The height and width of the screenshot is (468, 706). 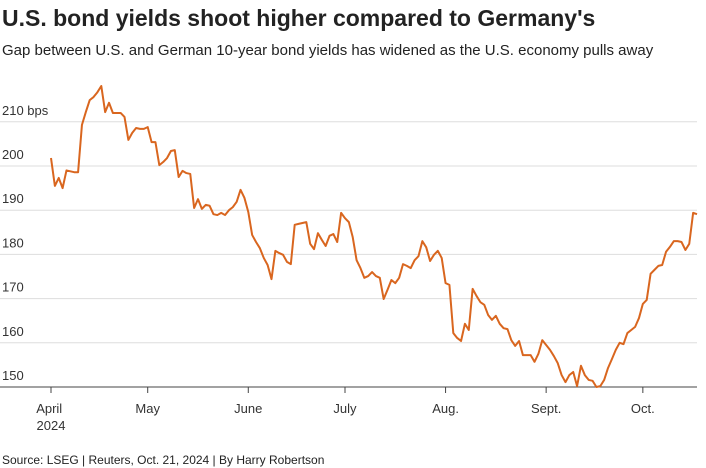 What do you see at coordinates (13, 154) in the screenshot?
I see `y-tick-label: 200` at bounding box center [13, 154].